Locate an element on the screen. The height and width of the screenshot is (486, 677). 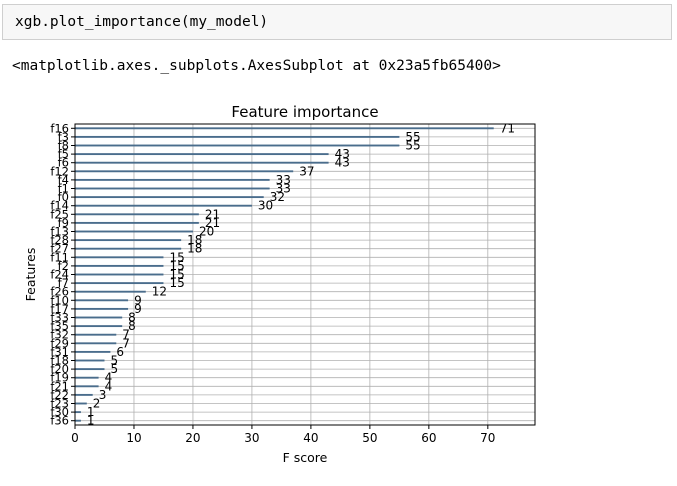
x-tick-label: 10 is located at coordinates (133, 438).